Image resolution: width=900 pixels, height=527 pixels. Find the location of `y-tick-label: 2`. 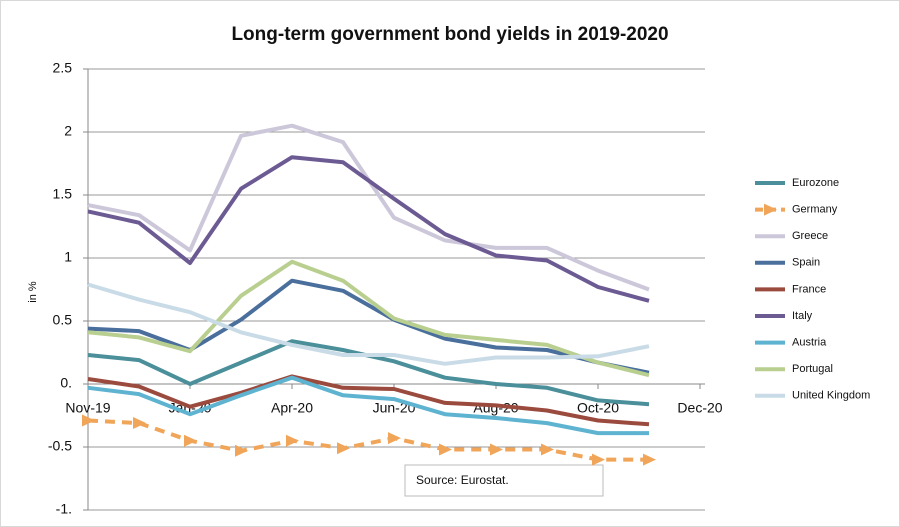

y-tick-label: 2 is located at coordinates (68, 131).